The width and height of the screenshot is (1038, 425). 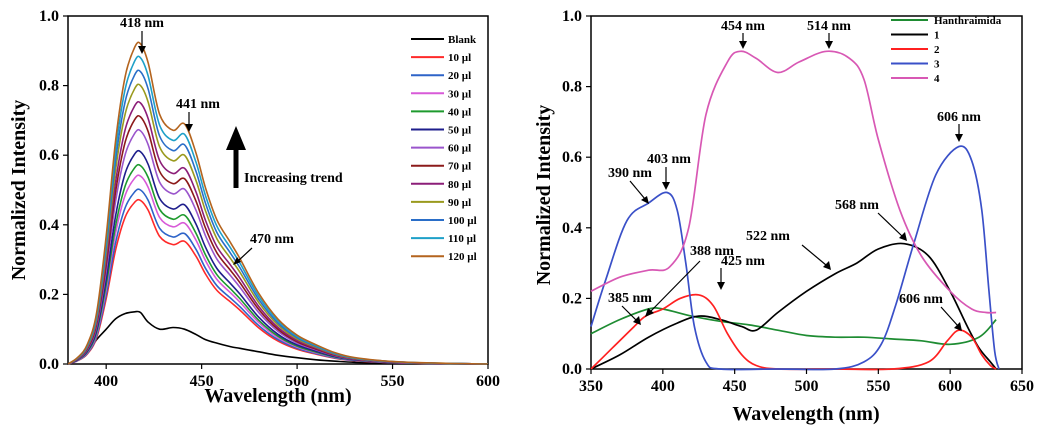 I want to click on annotation-increasing-trend: Increasing trend, so click(x=293, y=178).